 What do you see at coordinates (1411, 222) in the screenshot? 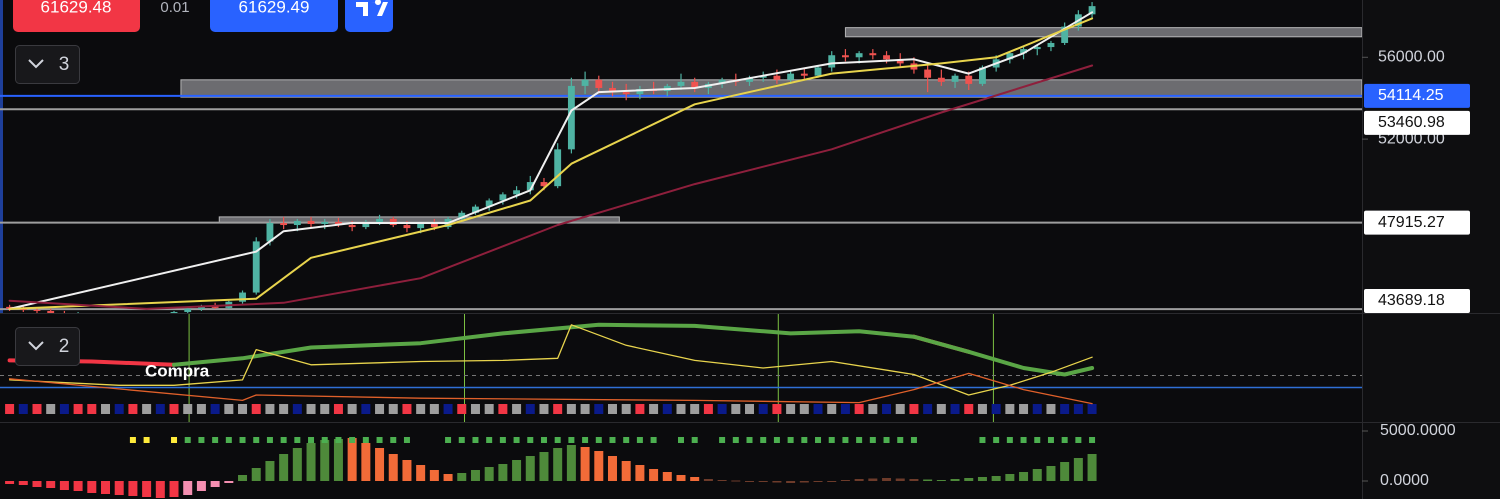
I see `price-label: 47915.27` at bounding box center [1411, 222].